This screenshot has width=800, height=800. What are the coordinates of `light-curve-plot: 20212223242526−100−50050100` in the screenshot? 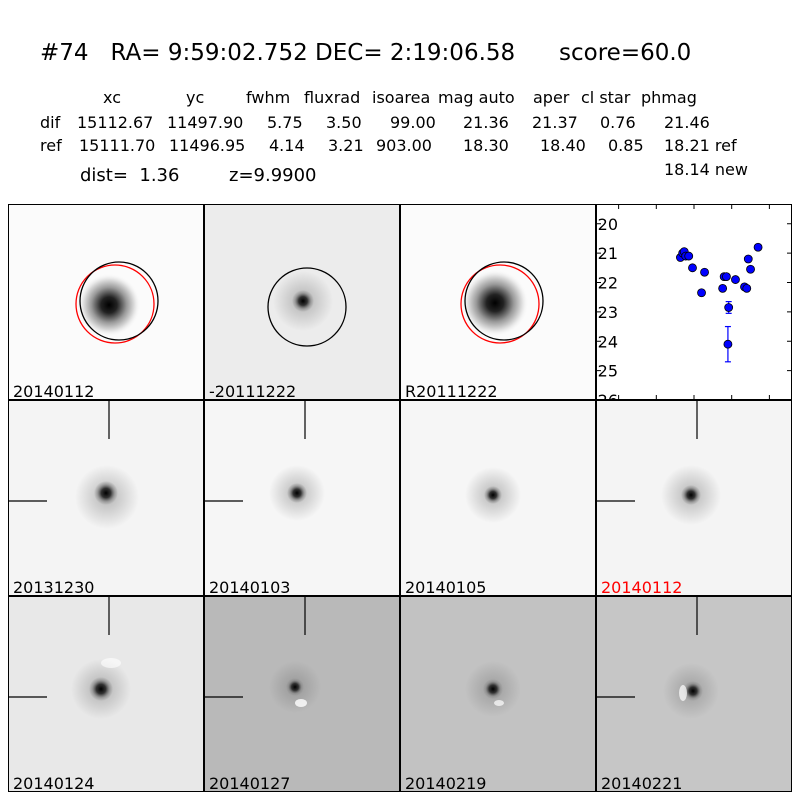 It's located at (694, 315).